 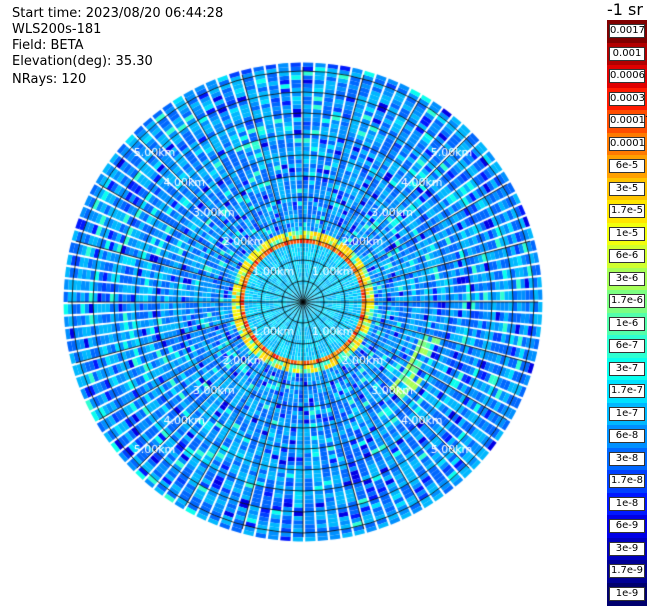 I want to click on colorbar-cell: 6e-9, so click(x=627, y=526).